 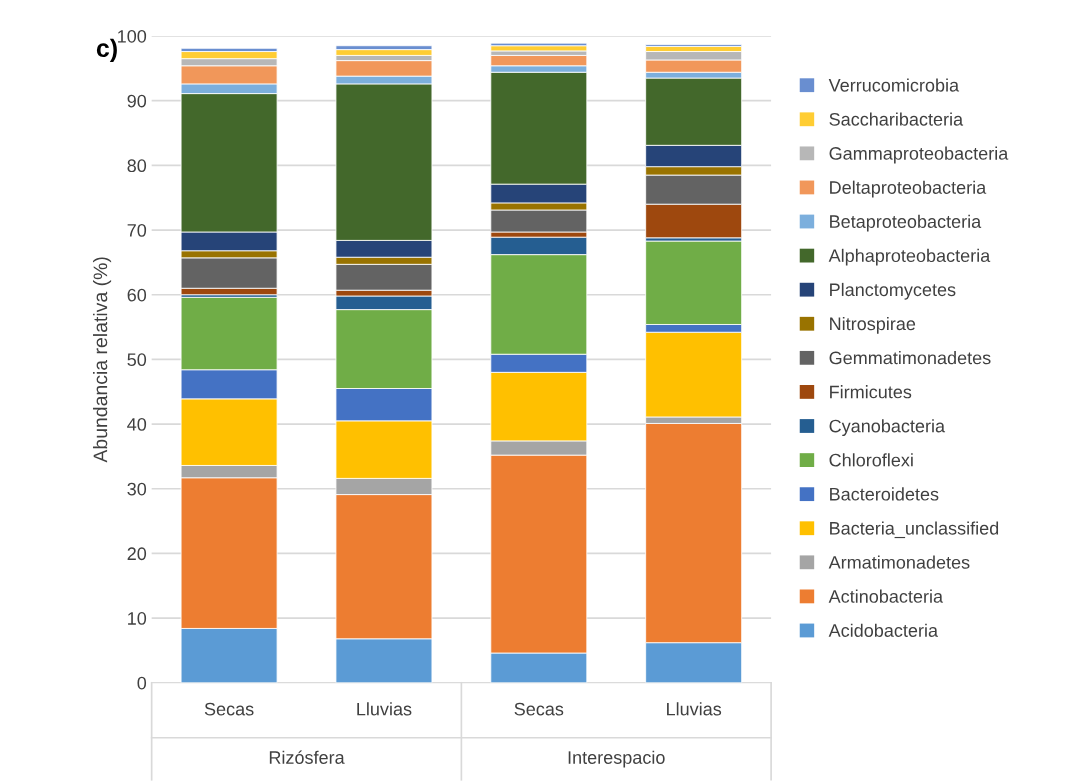 I want to click on y-tick-label: 100, so click(x=132, y=36).